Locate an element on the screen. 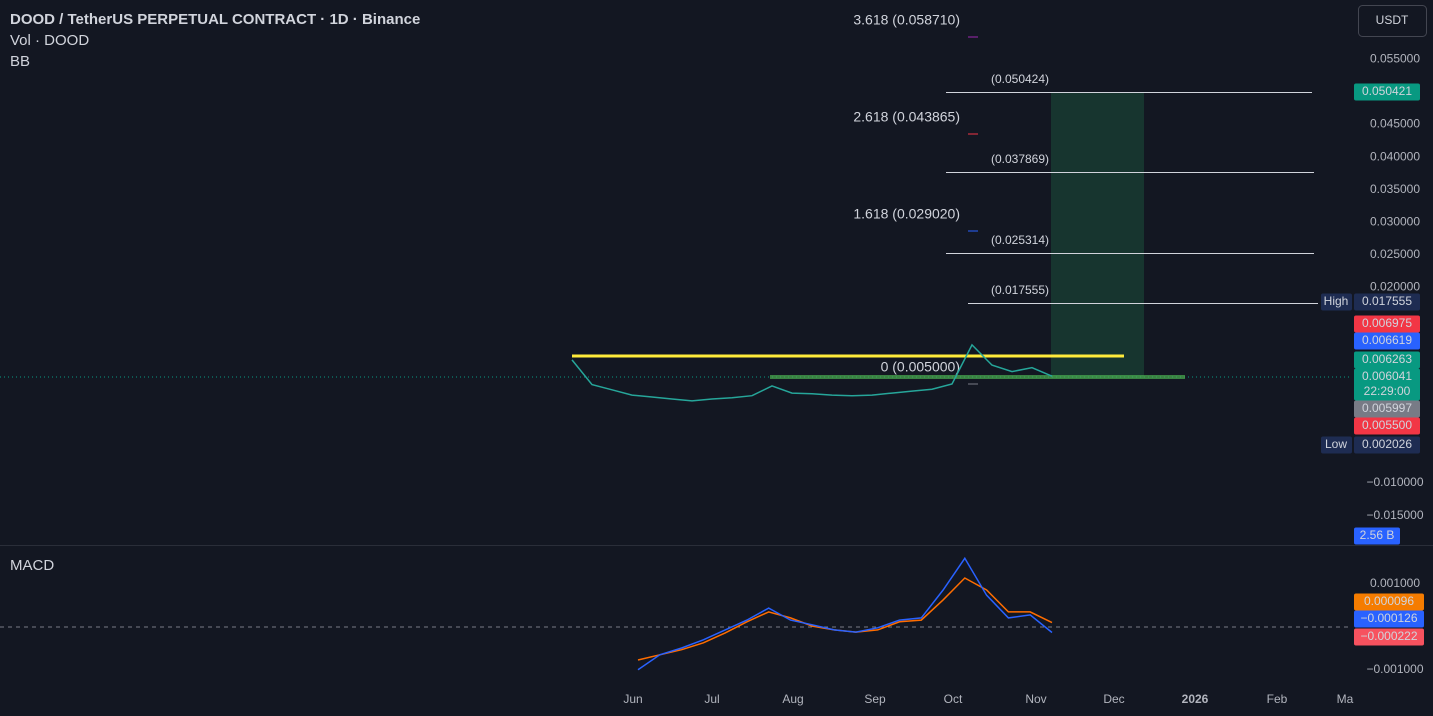 The height and width of the screenshot is (716, 1433). price-tick-label: 0.020000 is located at coordinates (1395, 287).